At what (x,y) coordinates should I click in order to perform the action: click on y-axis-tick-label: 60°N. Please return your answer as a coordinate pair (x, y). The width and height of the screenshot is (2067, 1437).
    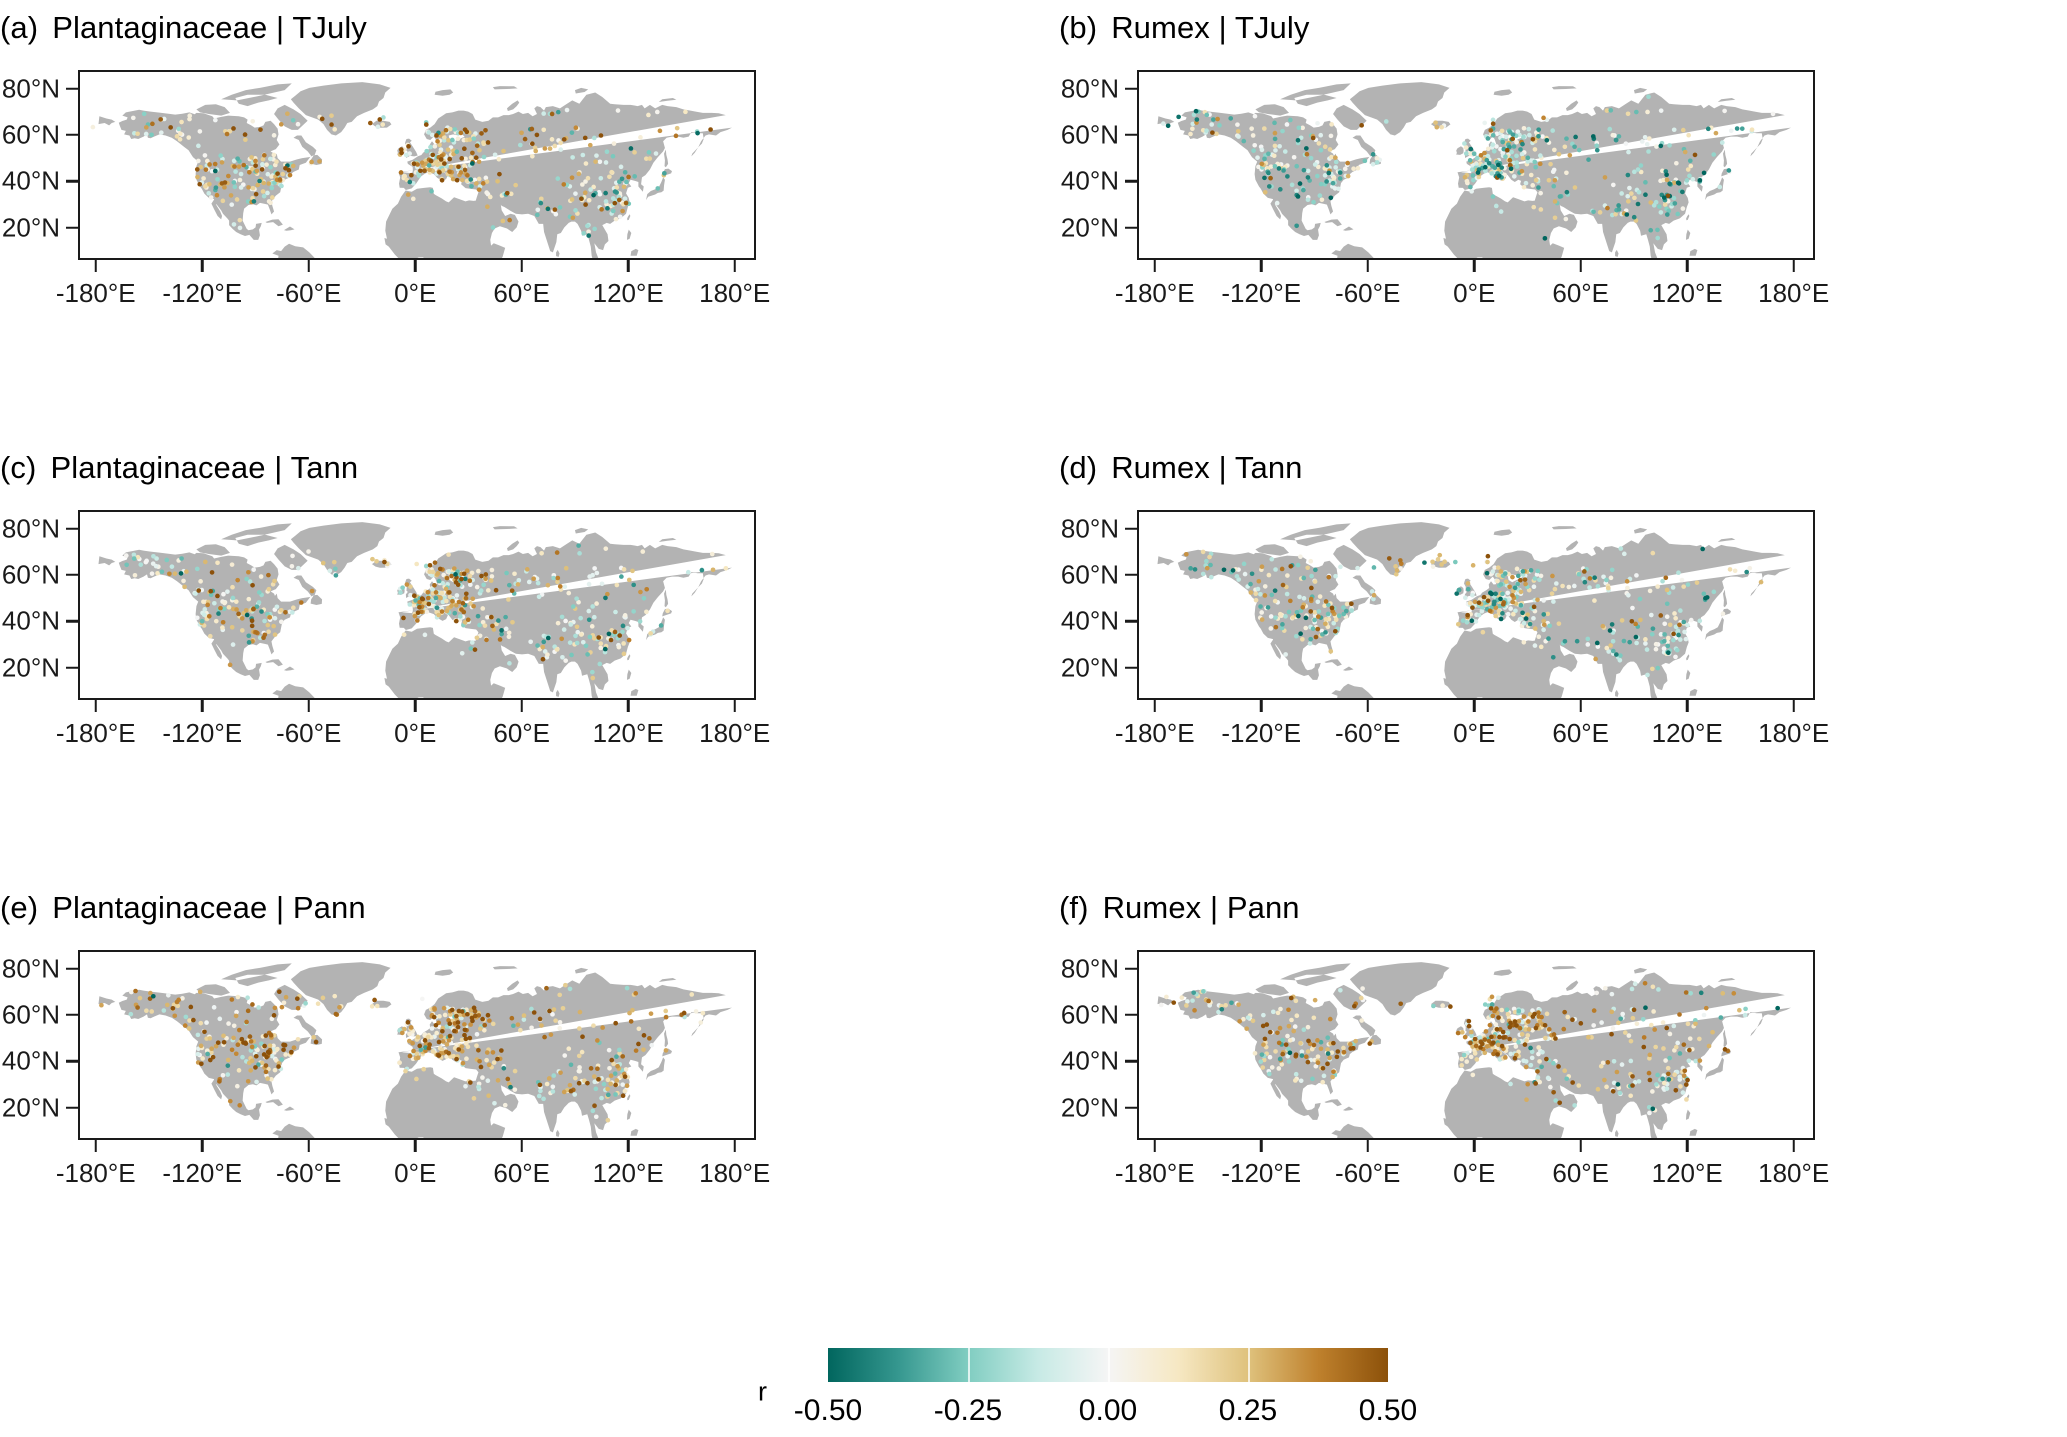
    Looking at the image, I should click on (30, 574).